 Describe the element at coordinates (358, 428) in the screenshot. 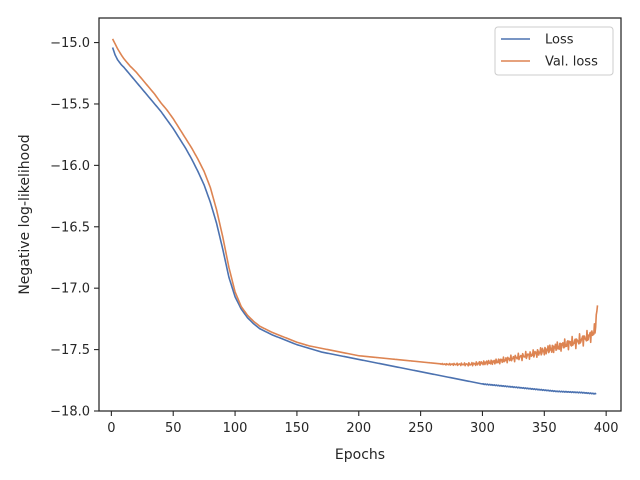

I see `x-tick-label: 200` at that location.